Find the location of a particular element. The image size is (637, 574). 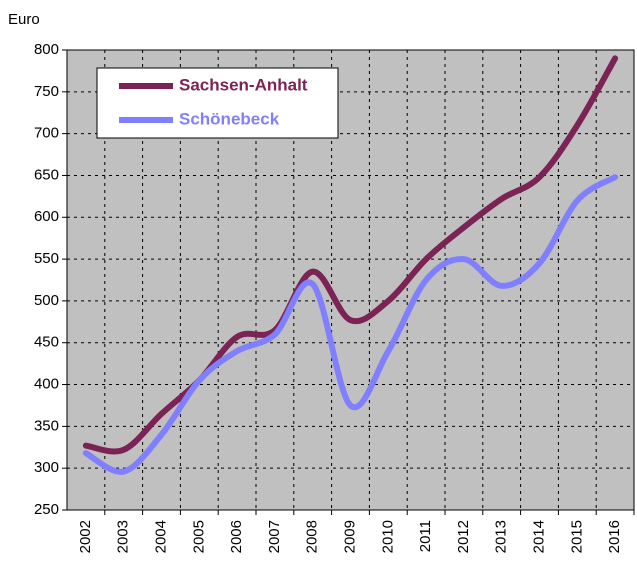

x-tick-label: 2012 is located at coordinates (463, 536).